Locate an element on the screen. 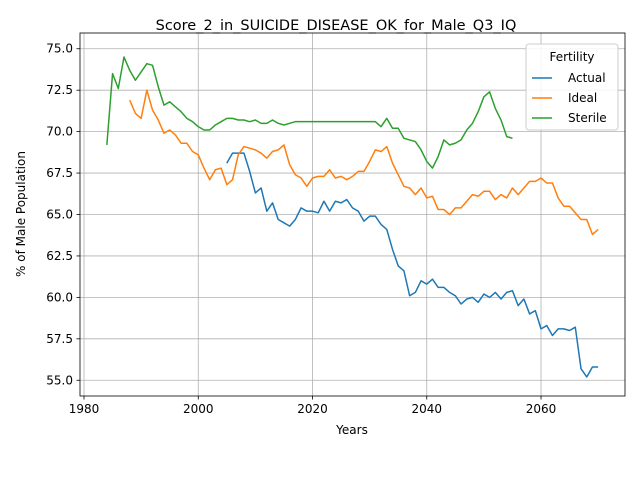 Image resolution: width=640 pixels, height=480 pixels. legend-label-sterile: Sterile is located at coordinates (587, 118).